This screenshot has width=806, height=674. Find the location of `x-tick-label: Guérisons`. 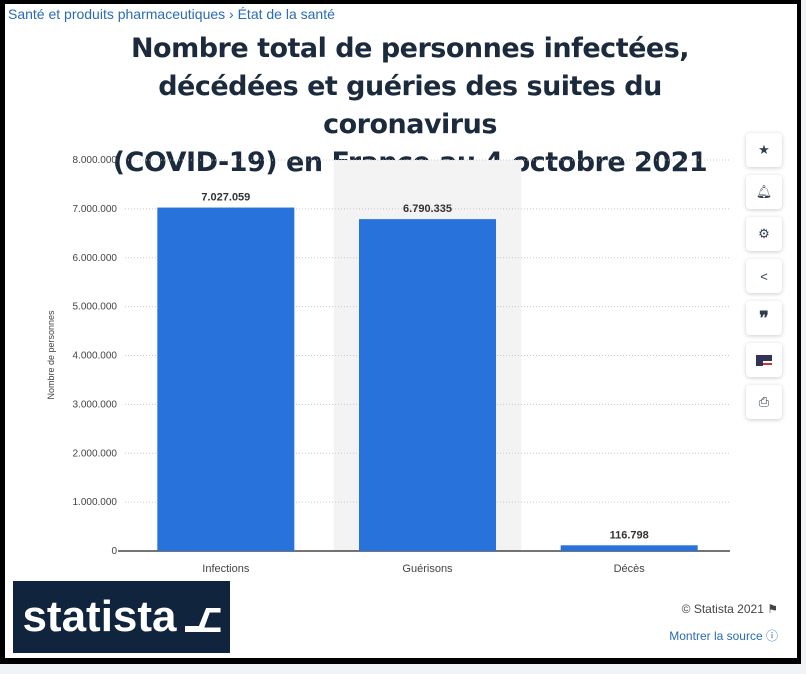

x-tick-label: Guérisons is located at coordinates (427, 569).